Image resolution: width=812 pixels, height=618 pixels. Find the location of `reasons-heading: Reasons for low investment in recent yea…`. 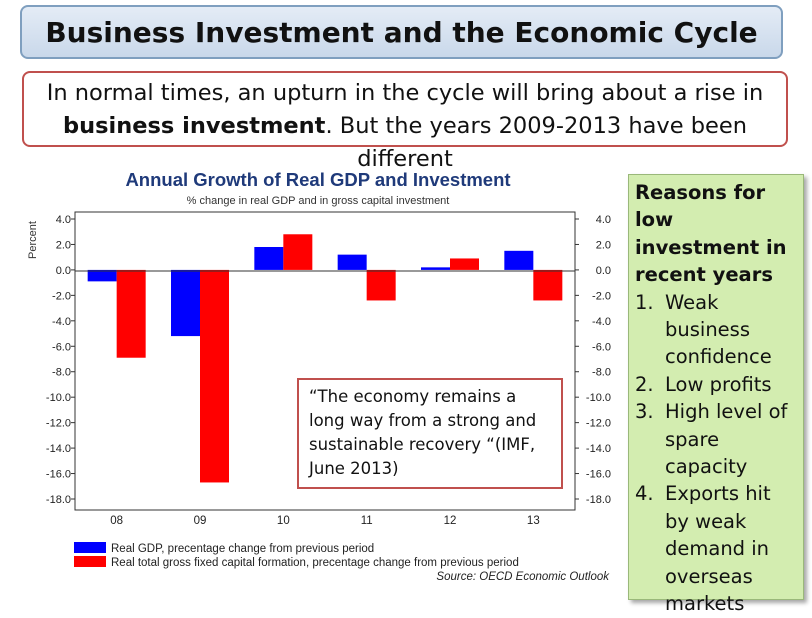

reasons-heading: Reasons for low investment in recent yea… is located at coordinates (711, 234).